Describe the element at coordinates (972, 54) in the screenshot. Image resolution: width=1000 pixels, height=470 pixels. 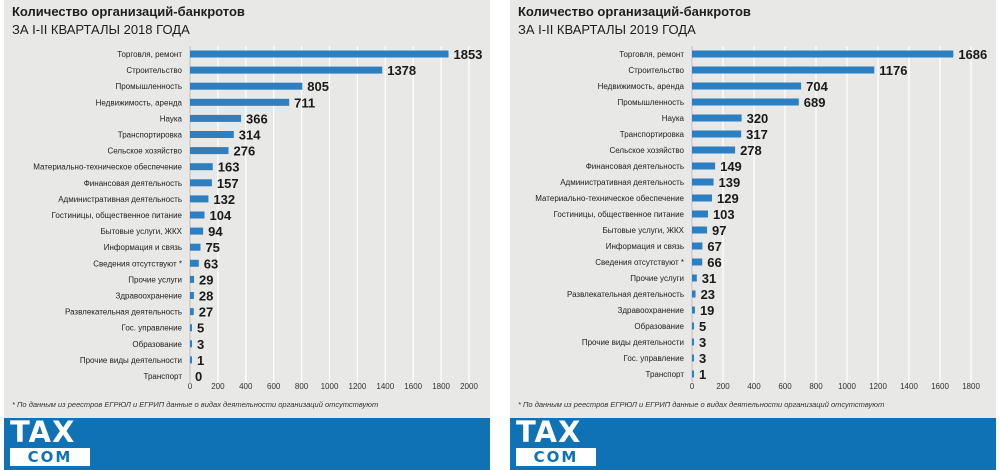
I see `data-label: 1686` at that location.